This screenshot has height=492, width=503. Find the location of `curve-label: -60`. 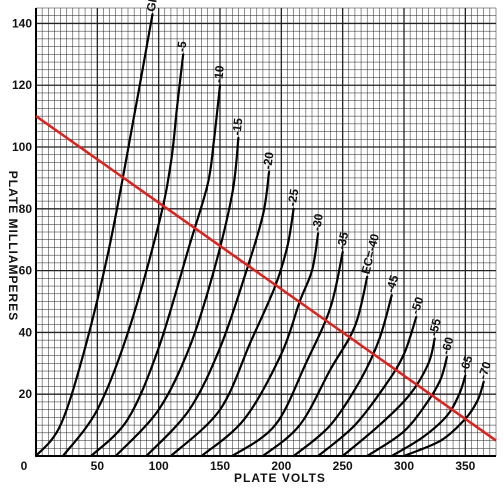

curve-label: -60 is located at coordinates (447, 345).